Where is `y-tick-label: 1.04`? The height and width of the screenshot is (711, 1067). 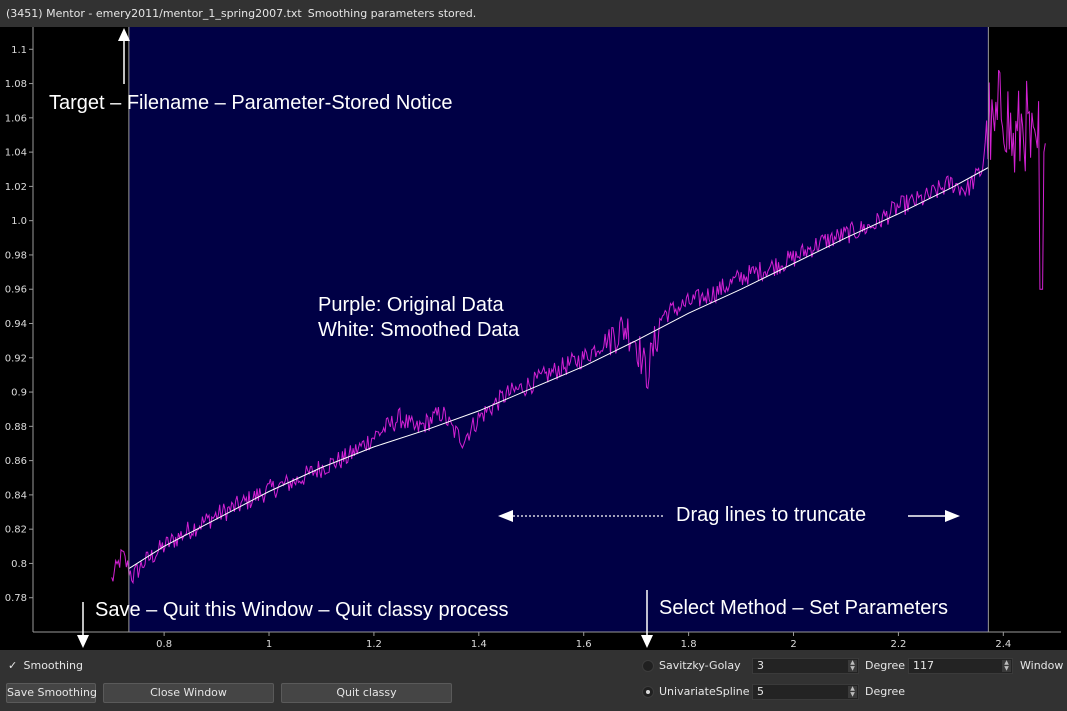
y-tick-label: 1.04 is located at coordinates (16, 153).